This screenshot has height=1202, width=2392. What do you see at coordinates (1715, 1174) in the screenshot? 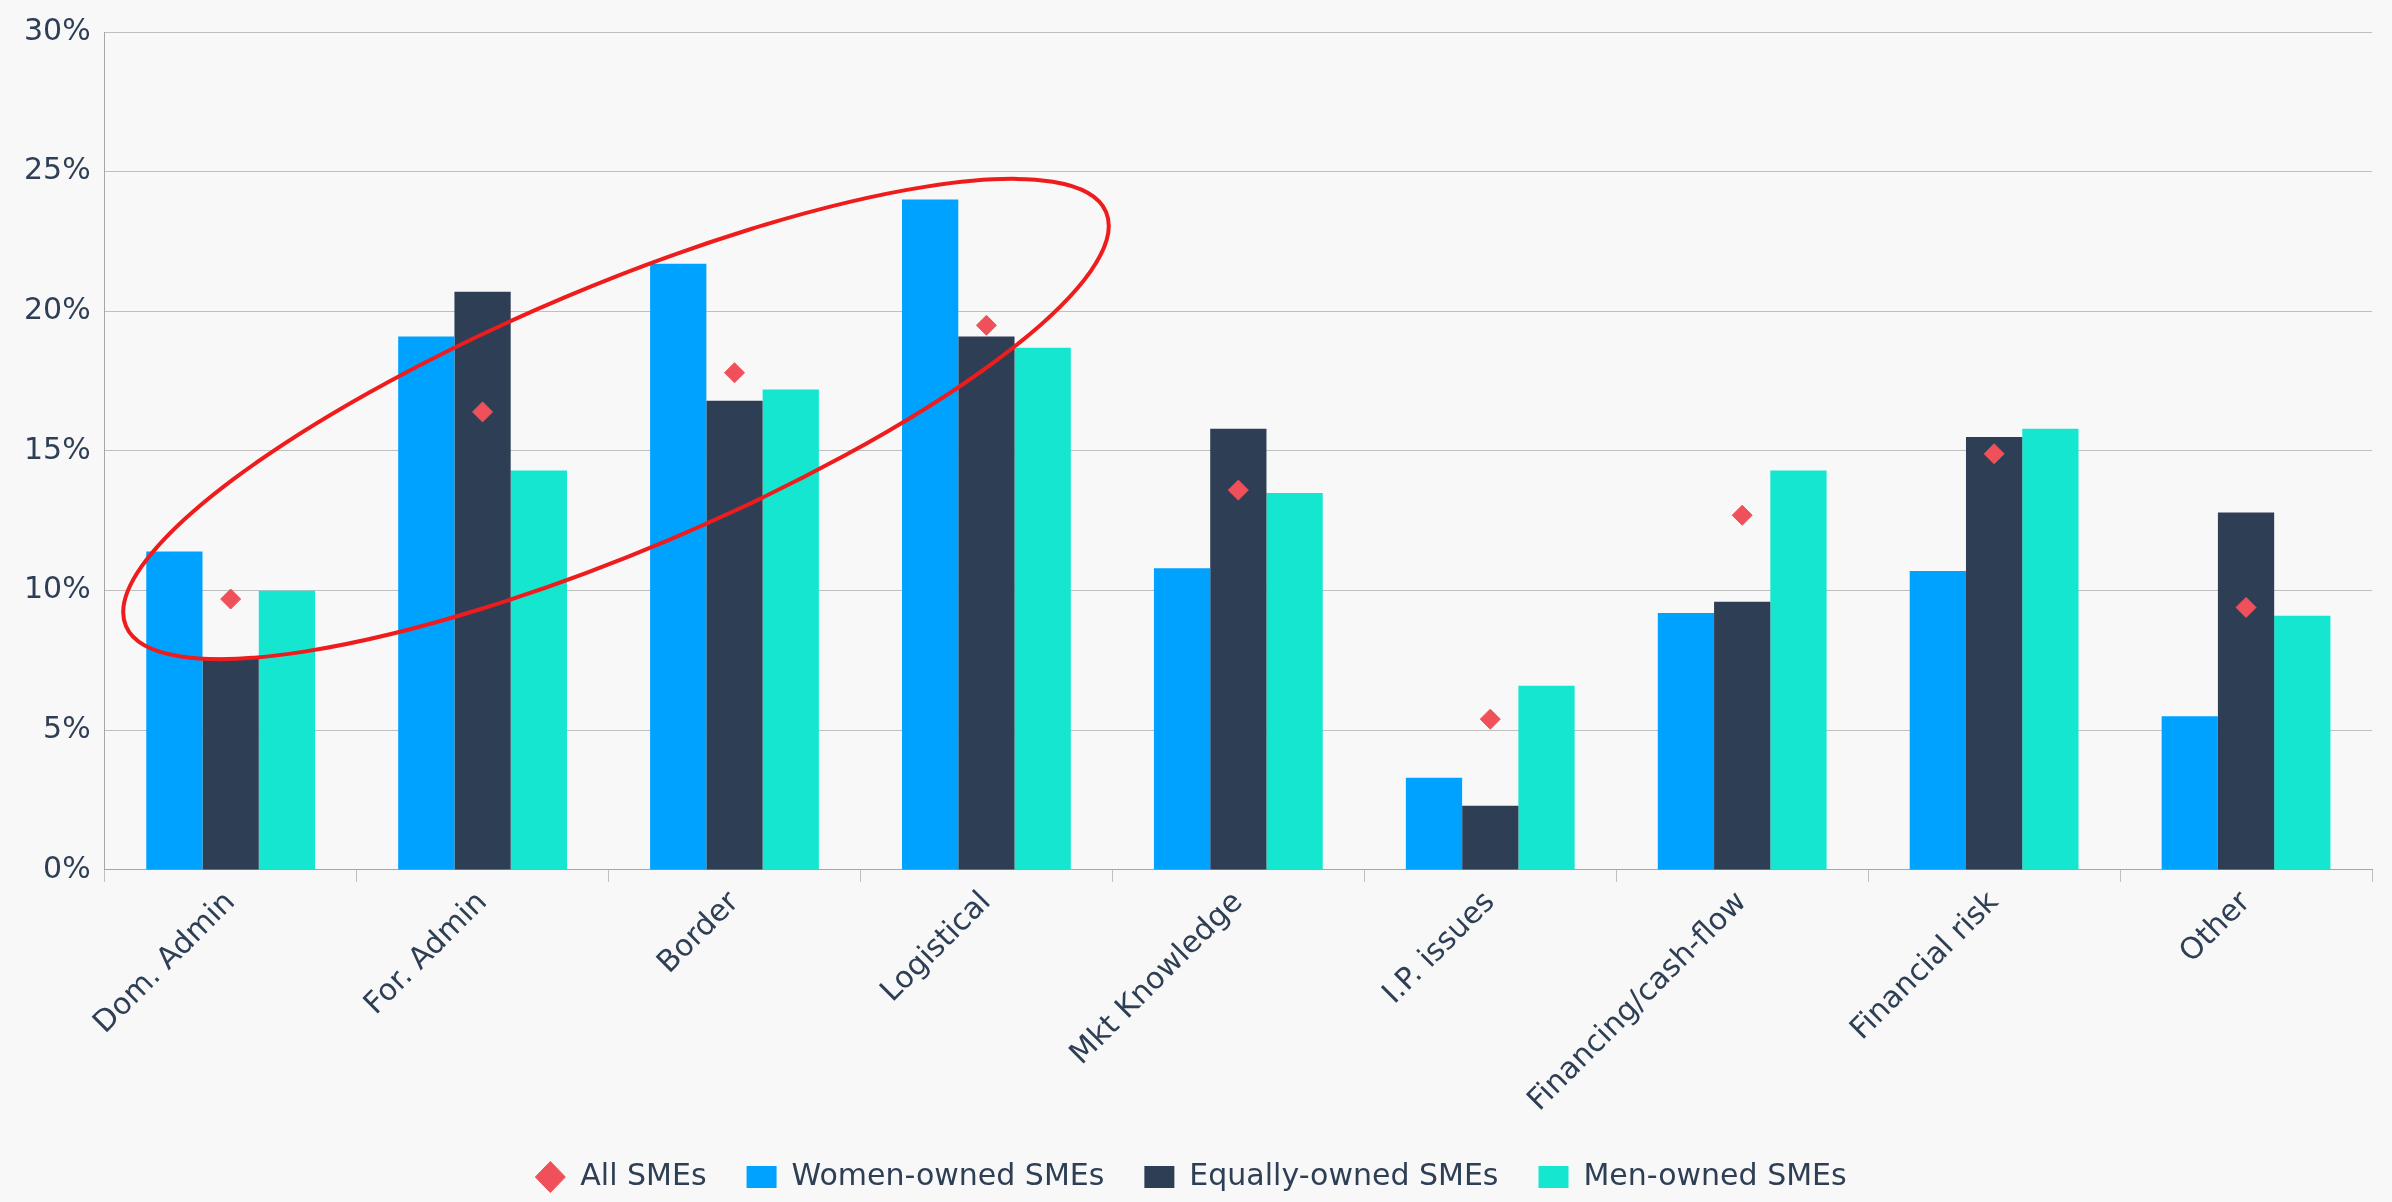
I see `legend-label: Men-owned SMEs` at bounding box center [1715, 1174].